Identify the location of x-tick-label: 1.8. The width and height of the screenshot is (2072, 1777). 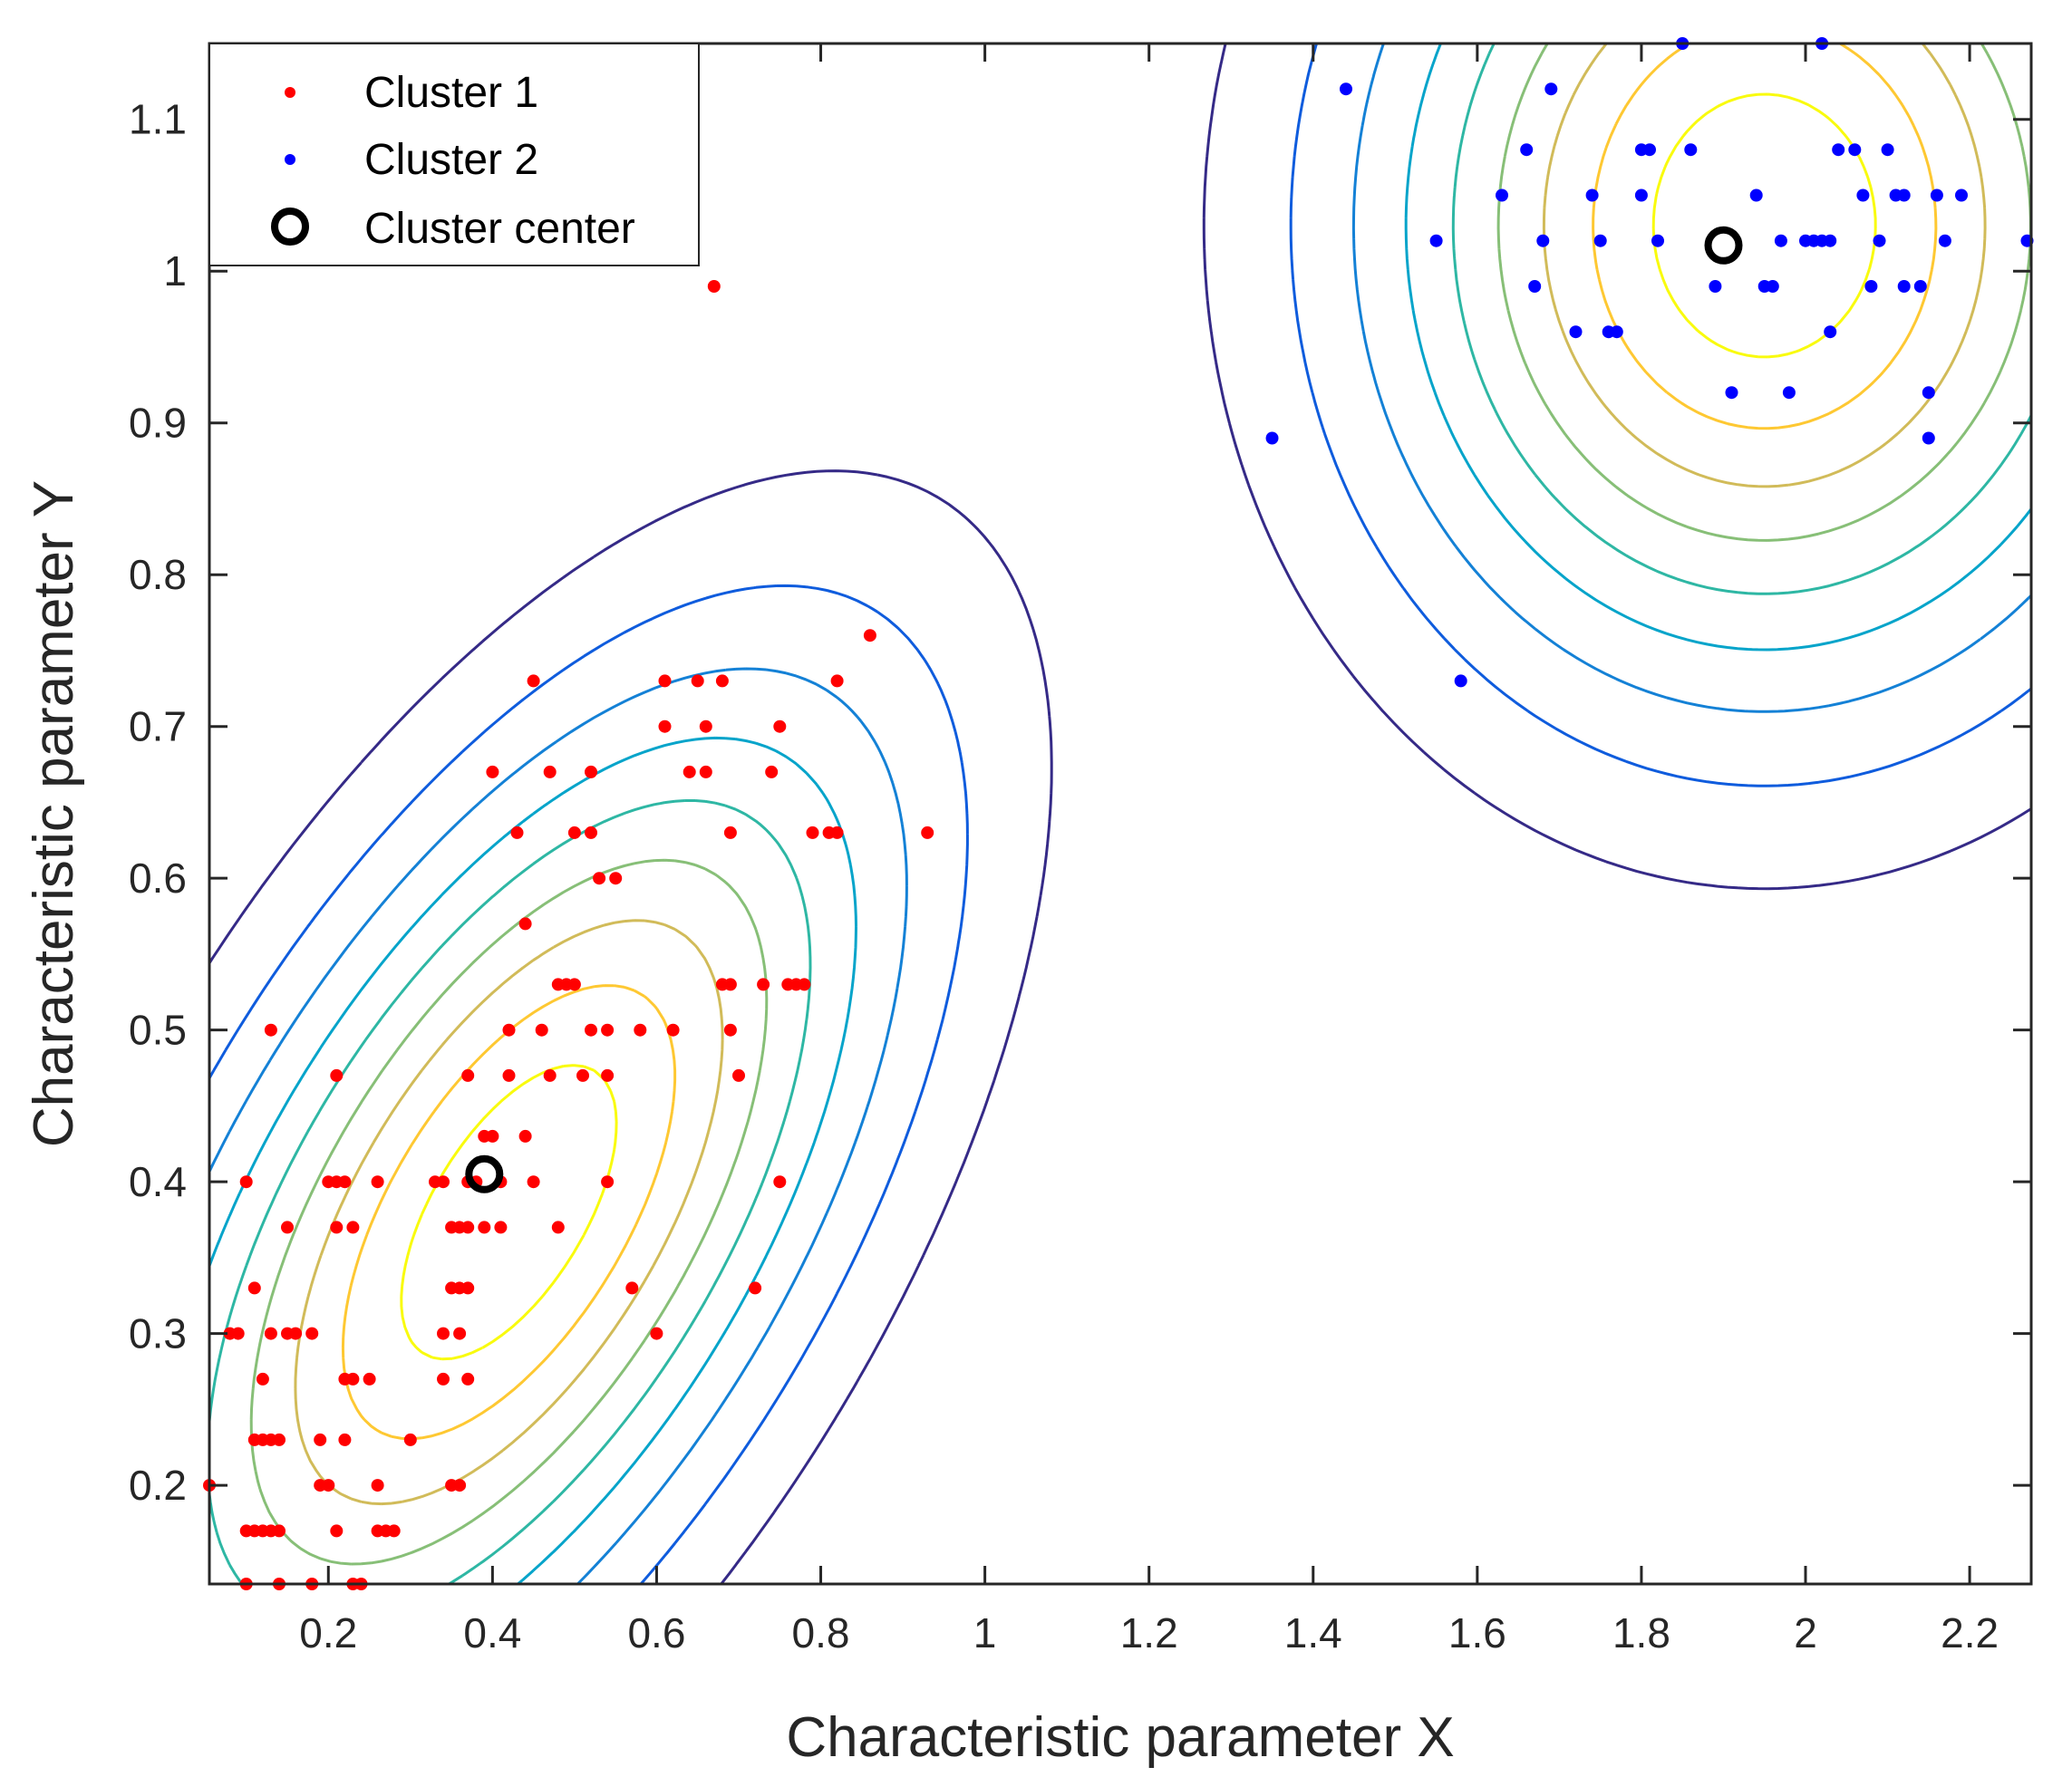
(1641, 1632).